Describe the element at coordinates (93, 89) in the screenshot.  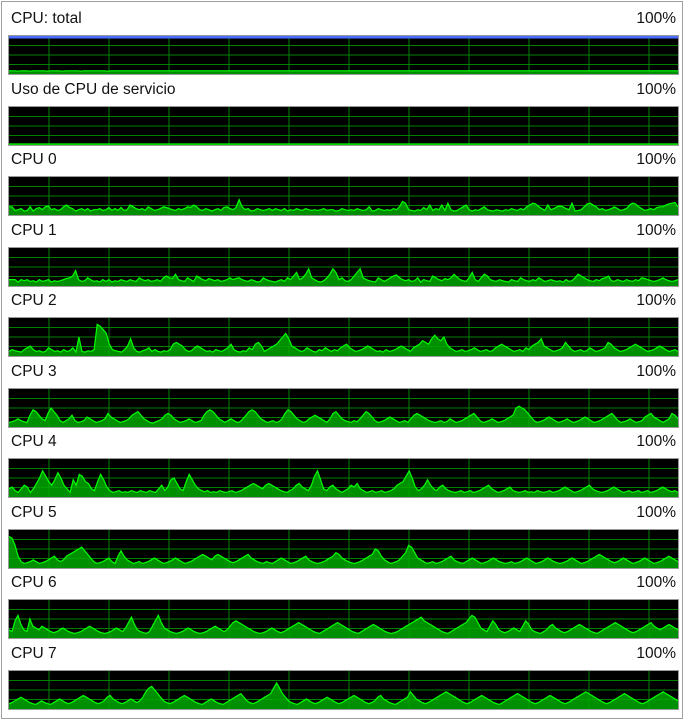
I see `cpu-label: Uso de CPU de servicio` at that location.